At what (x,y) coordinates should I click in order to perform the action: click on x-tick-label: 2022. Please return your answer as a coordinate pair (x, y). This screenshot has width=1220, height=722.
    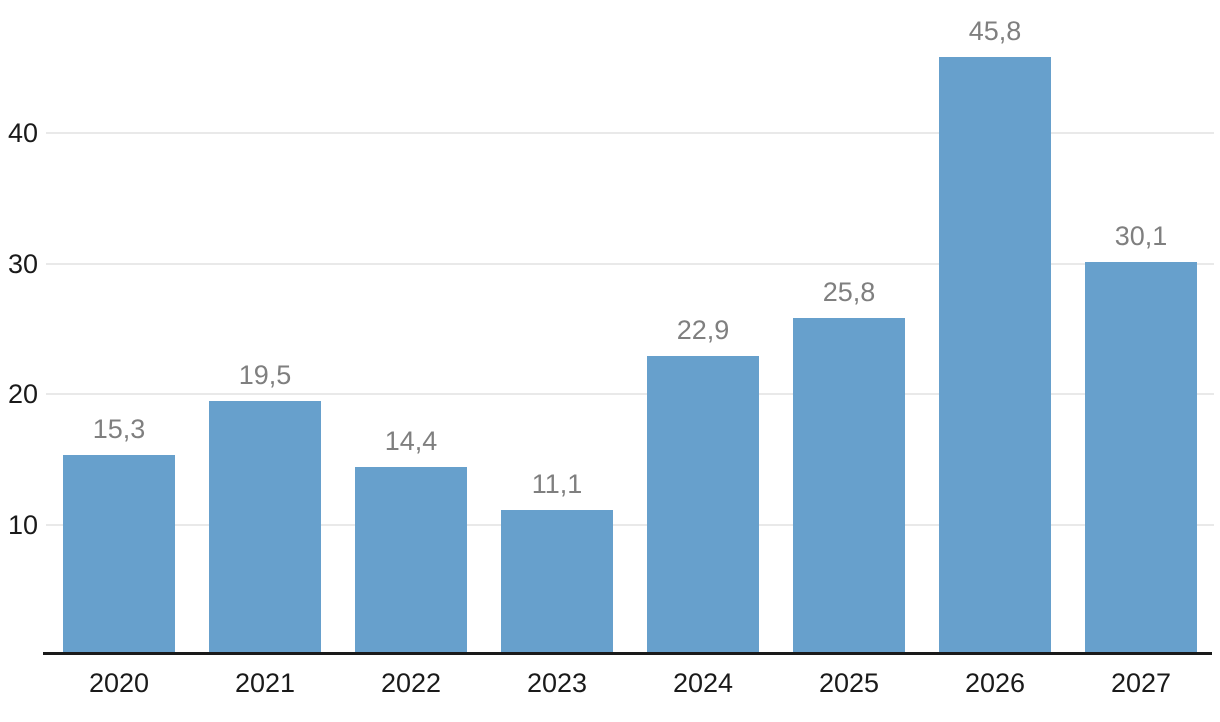
    Looking at the image, I should click on (411, 683).